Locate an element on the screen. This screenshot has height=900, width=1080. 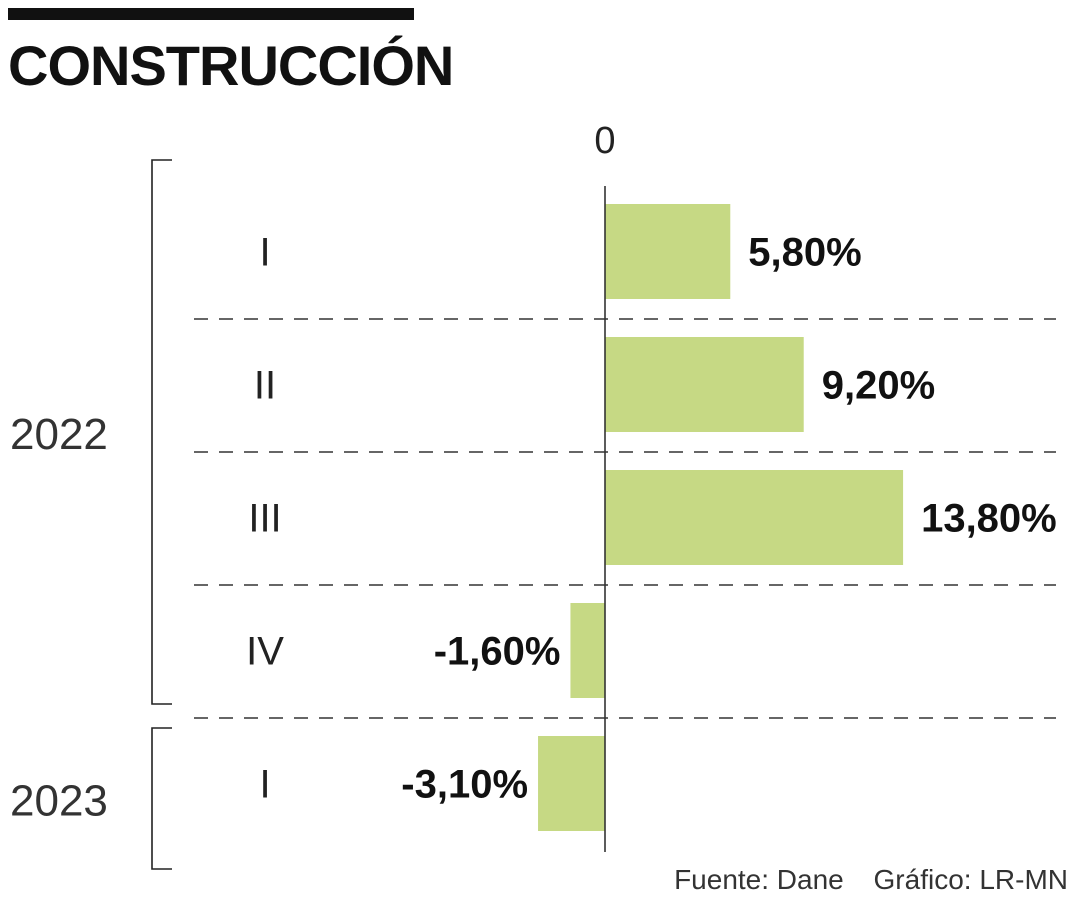
quarter-label: IV is located at coordinates (265, 652).